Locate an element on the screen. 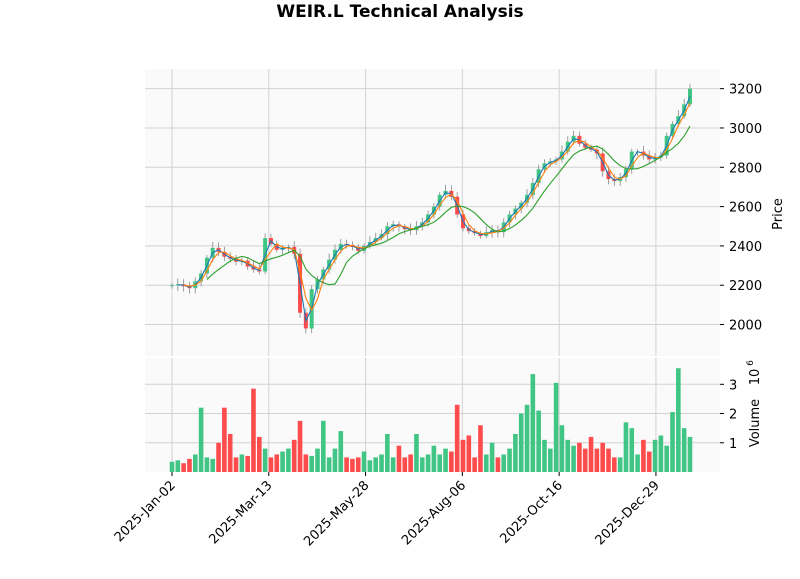 The width and height of the screenshot is (800, 579). volume-axis-label: Volume 10 6 is located at coordinates (754, 403).